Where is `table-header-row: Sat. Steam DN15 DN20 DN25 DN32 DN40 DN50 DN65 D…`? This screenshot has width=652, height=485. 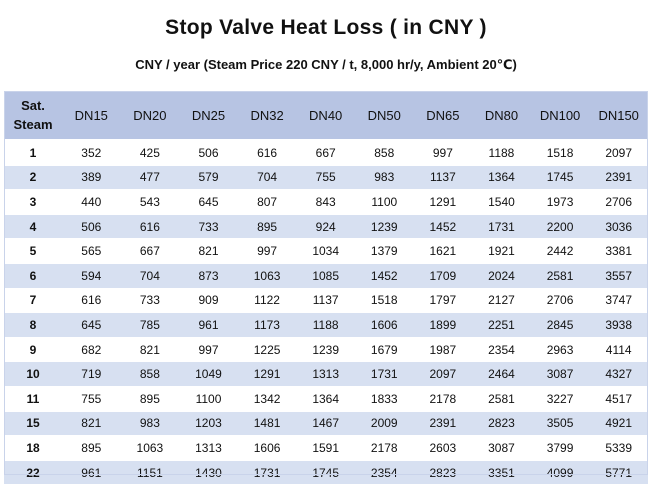 table-header-row: Sat. Steam DN15 DN20 DN25 DN32 DN40 DN50 DN65 D… is located at coordinates (326, 116).